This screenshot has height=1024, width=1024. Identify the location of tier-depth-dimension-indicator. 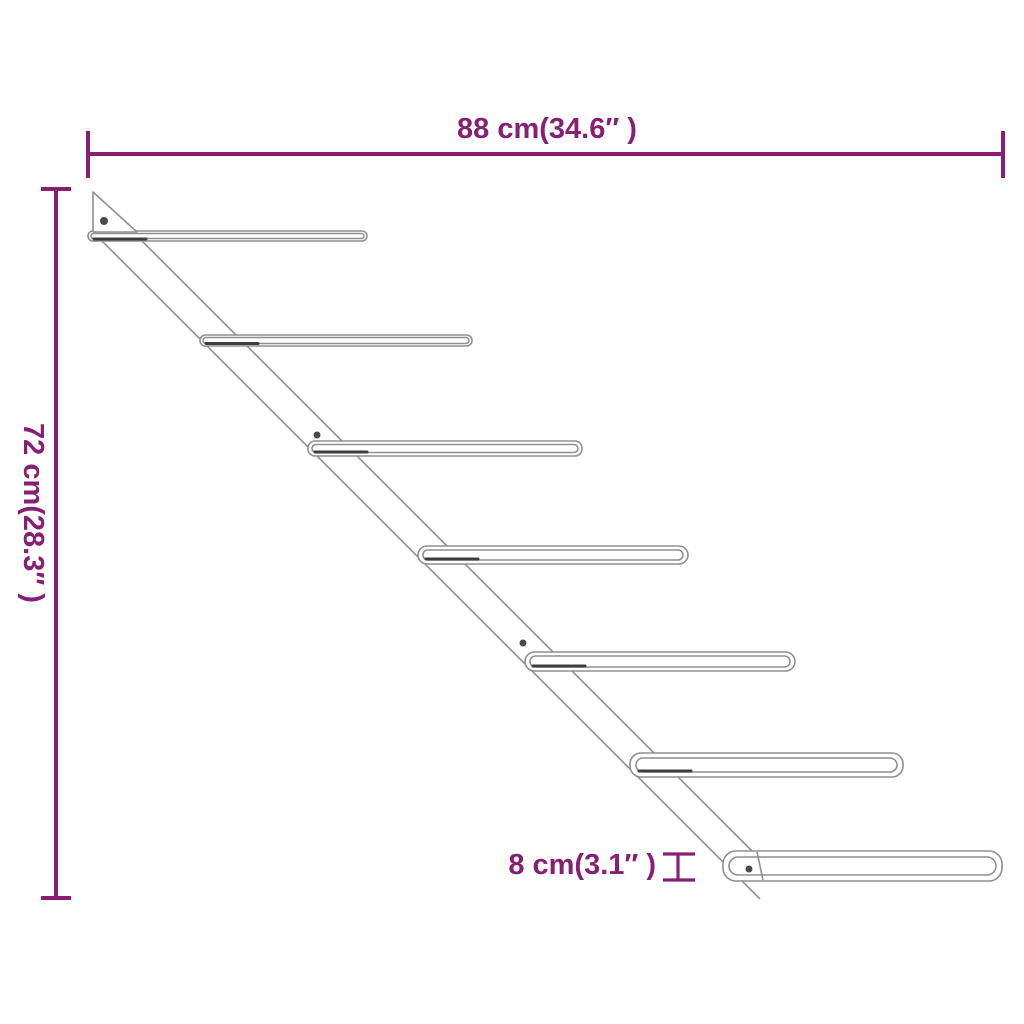
(679, 867).